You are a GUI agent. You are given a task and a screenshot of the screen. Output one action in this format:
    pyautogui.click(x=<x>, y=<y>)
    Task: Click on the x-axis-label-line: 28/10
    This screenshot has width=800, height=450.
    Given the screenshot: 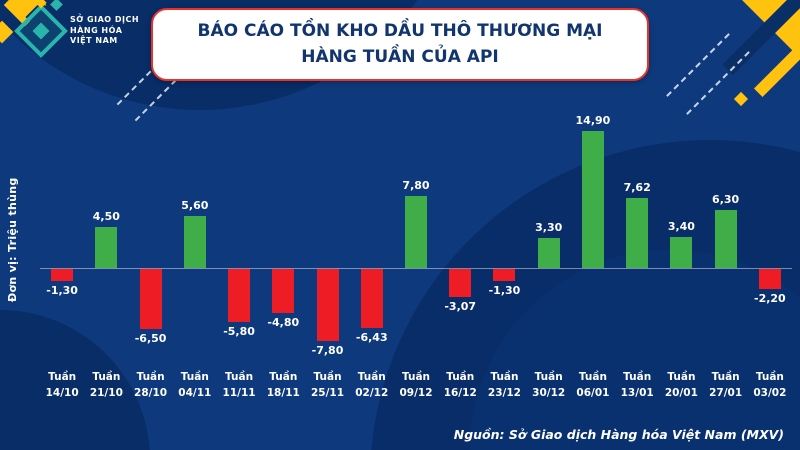 What is the action you would take?
    pyautogui.click(x=151, y=393)
    